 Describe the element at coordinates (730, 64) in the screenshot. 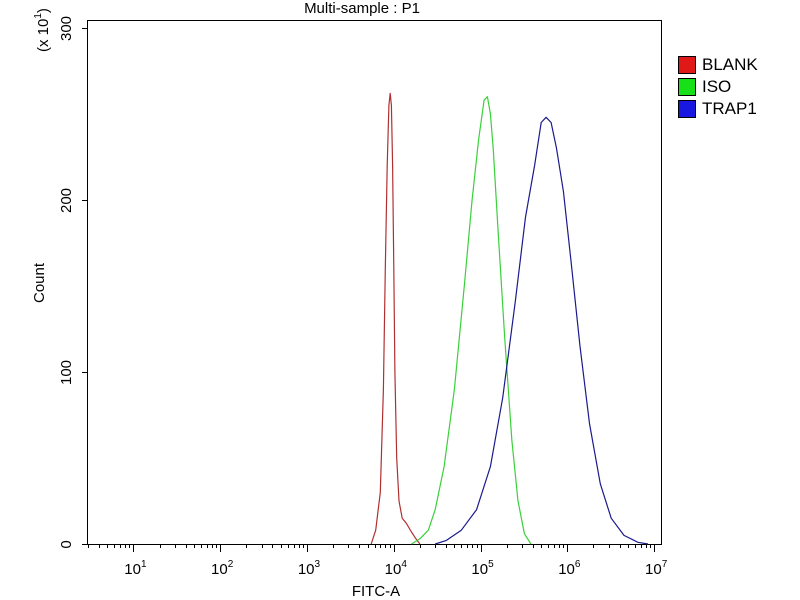

I see `legend-label-blank: BLANK` at that location.